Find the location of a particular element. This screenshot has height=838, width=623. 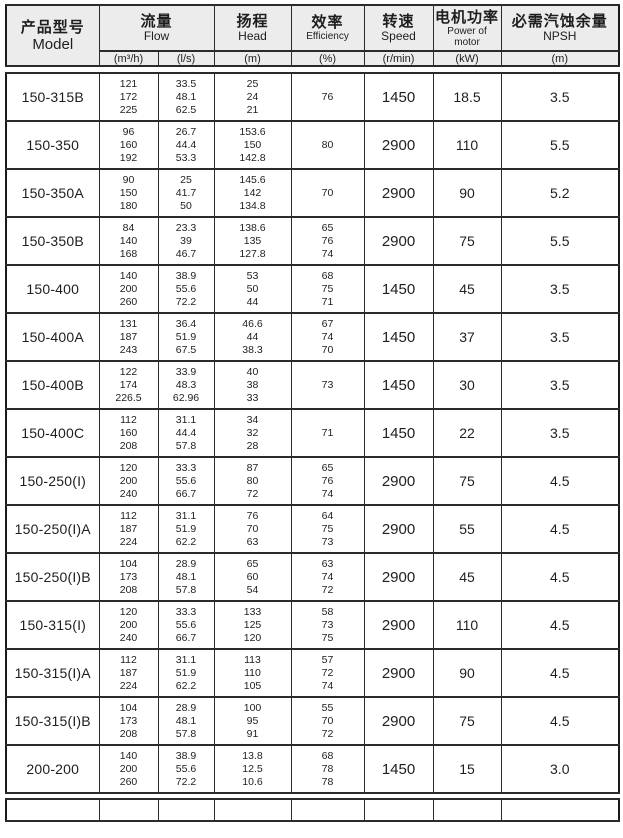

efficiency-cell: 64 75 73 is located at coordinates (327, 529).